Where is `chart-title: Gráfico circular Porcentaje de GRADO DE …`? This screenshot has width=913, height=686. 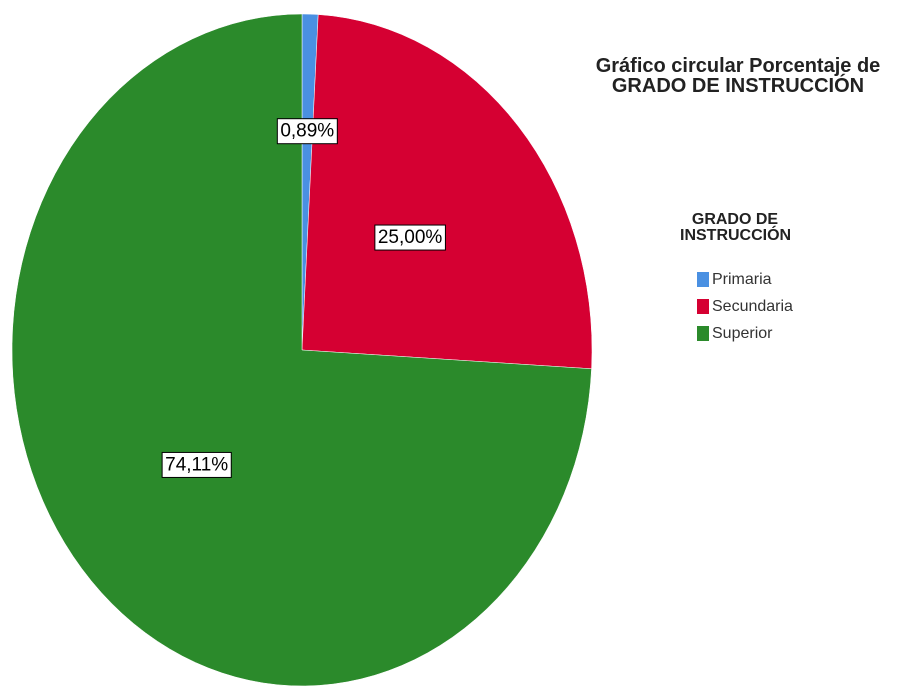 chart-title: Gráfico circular Porcentaje de GRADO DE … is located at coordinates (738, 76).